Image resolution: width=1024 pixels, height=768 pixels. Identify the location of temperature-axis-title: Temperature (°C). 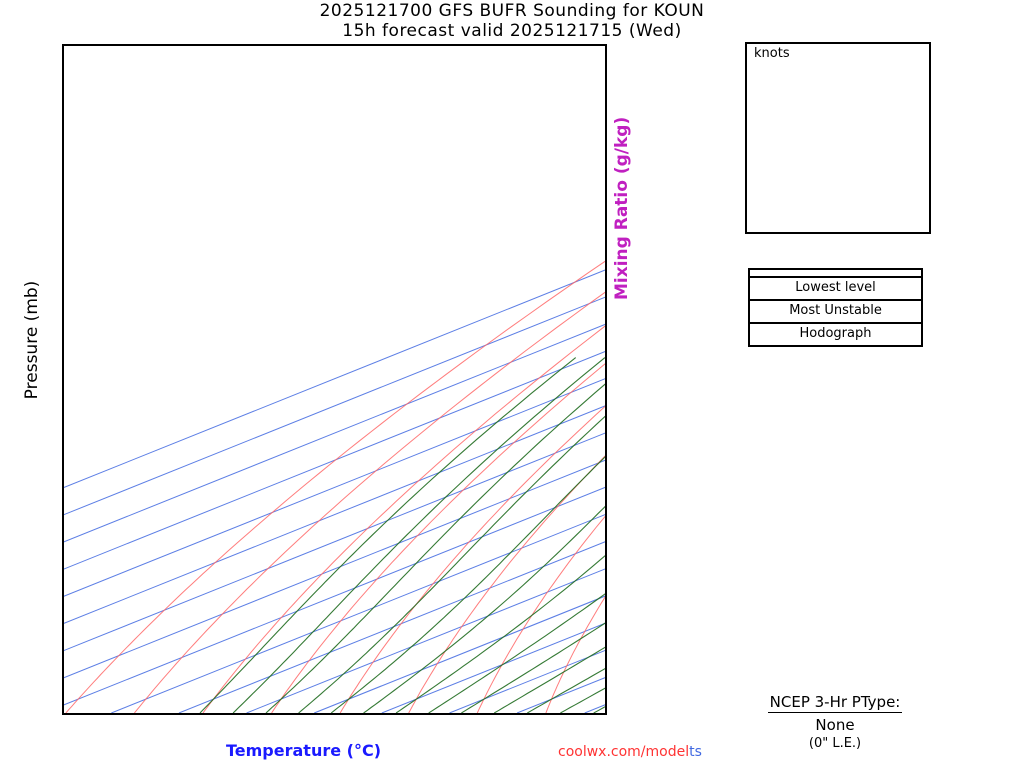
(303, 750).